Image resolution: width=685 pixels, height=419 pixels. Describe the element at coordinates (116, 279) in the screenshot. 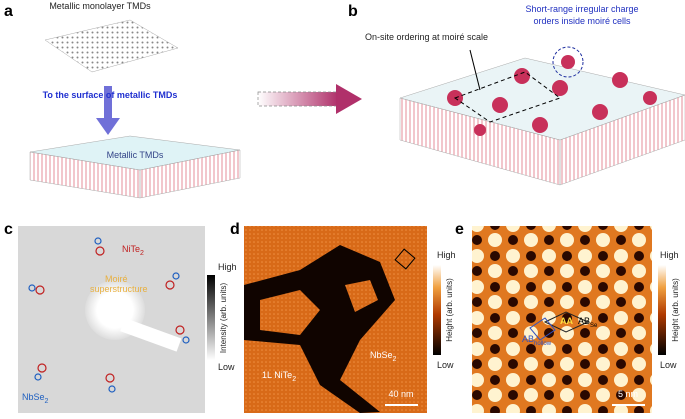

I see `moire-label: Moiré` at that location.